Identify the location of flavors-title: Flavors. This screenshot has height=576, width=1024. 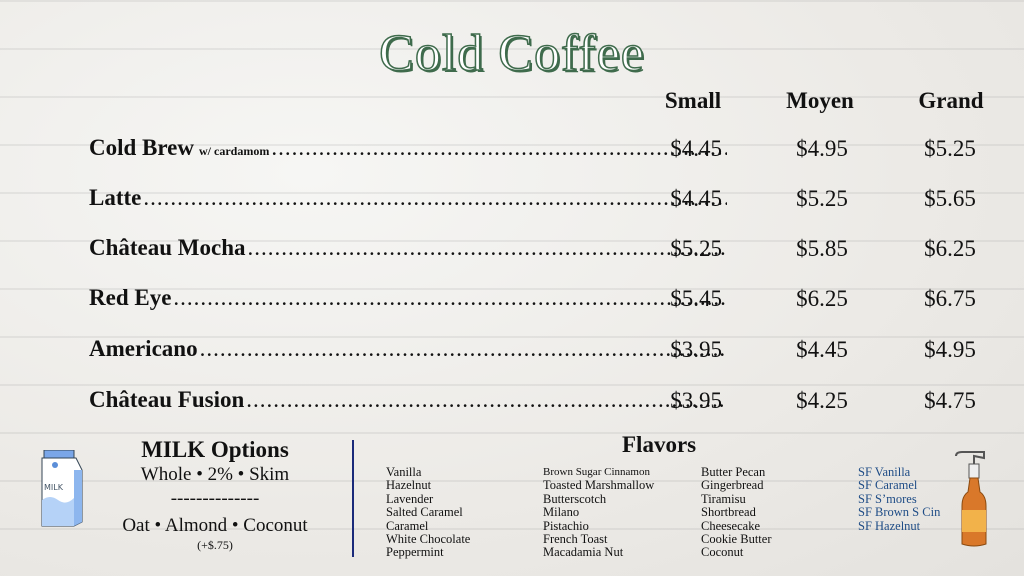
(659, 444).